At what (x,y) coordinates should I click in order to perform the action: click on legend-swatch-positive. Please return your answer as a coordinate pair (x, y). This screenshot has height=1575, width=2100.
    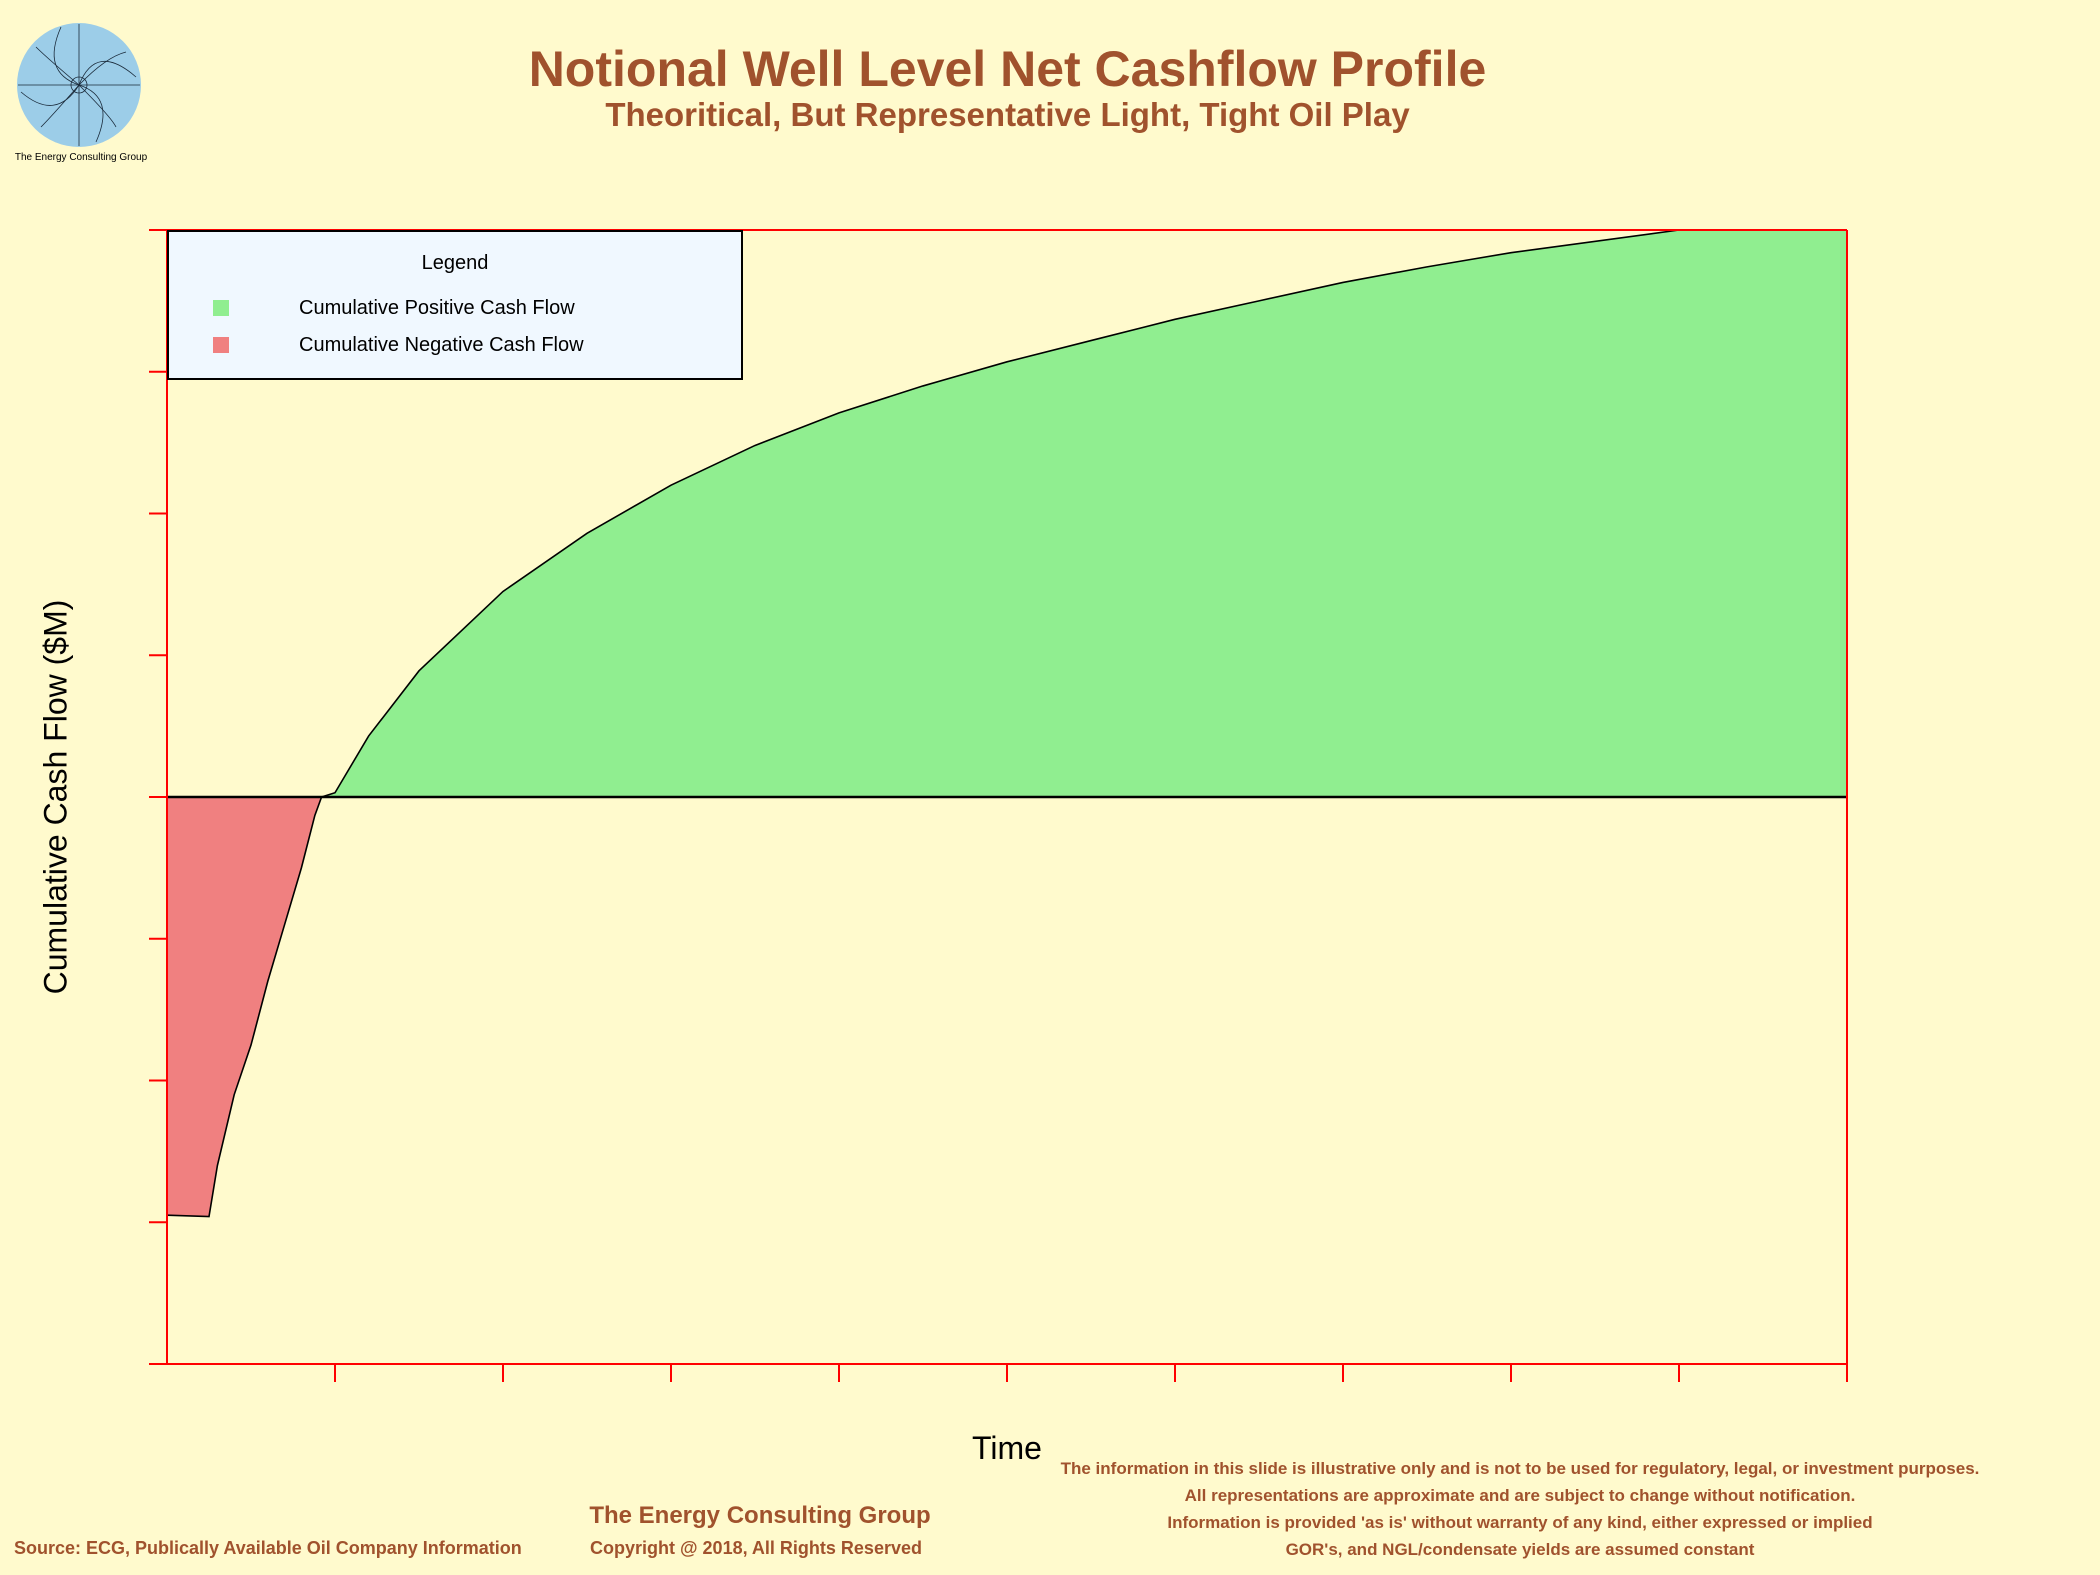
    Looking at the image, I should click on (221, 308).